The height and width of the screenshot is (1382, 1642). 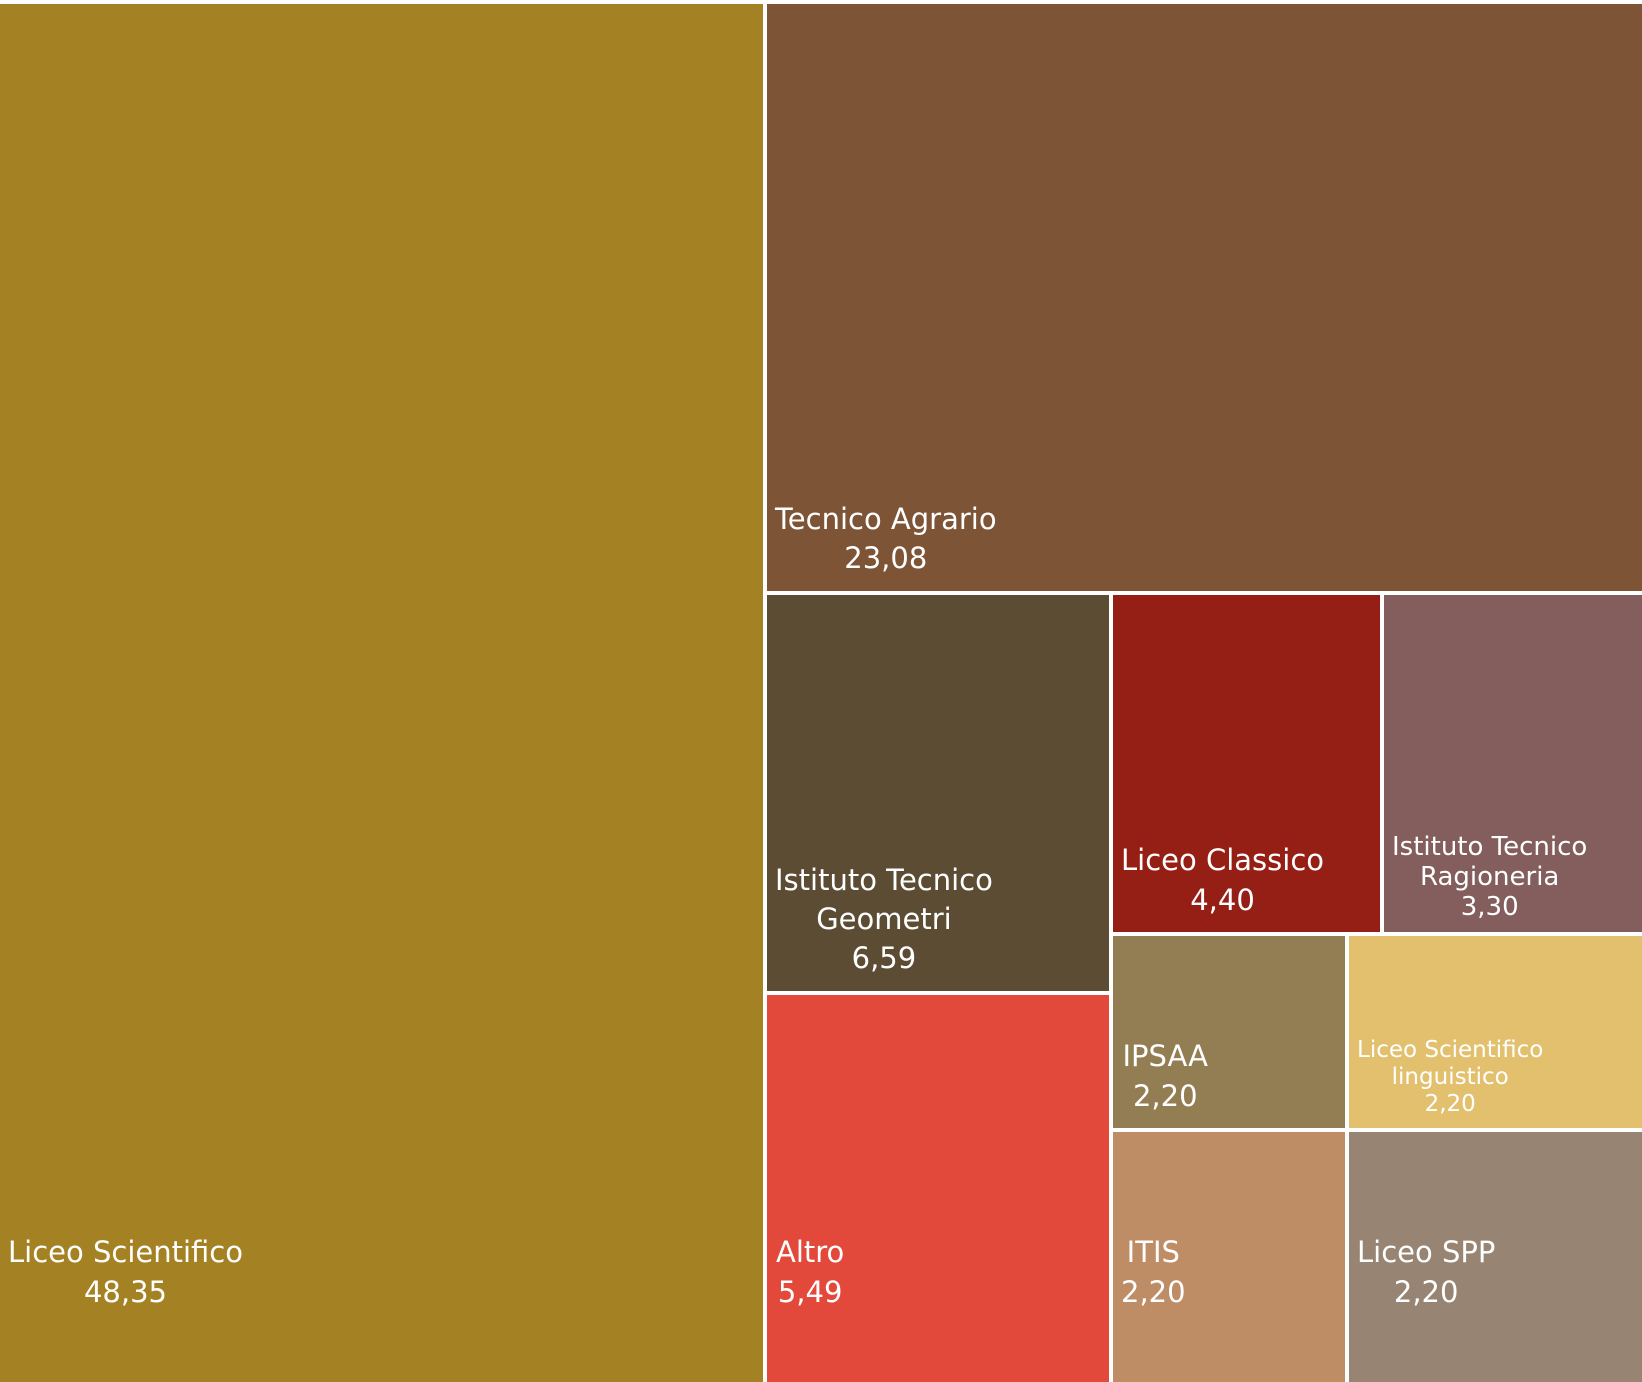 I want to click on category-name: Istituto Tecnico Ragioneria, so click(x=1490, y=862).